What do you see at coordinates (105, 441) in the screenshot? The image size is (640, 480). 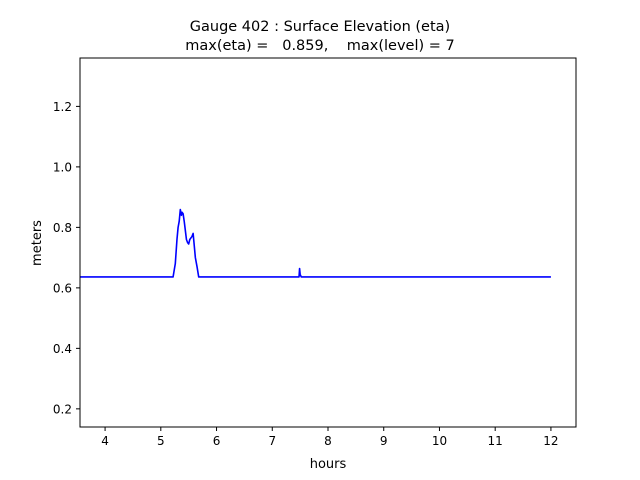 I see `x-tick-label: 4` at bounding box center [105, 441].